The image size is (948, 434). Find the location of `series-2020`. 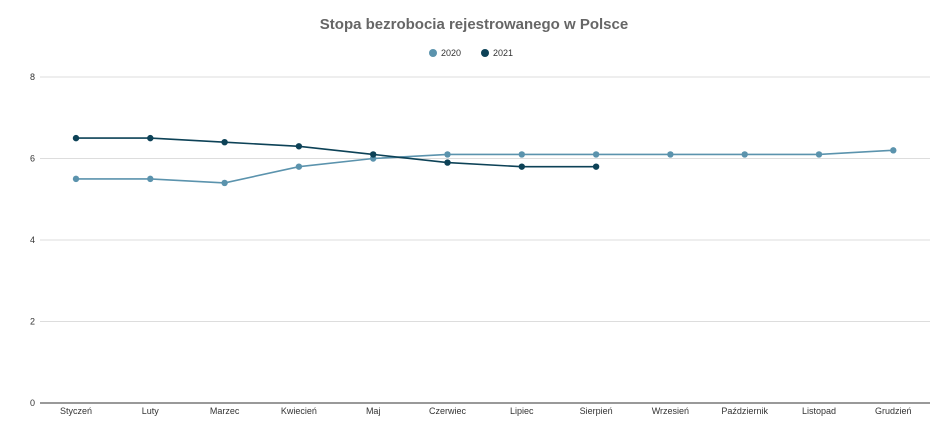

series-2020 is located at coordinates (484, 167).